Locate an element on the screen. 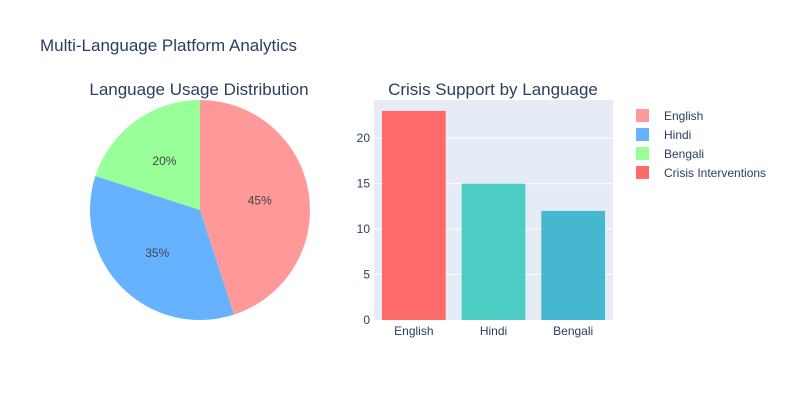 Image resolution: width=800 pixels, height=400 pixels. pie-label-english: 45% is located at coordinates (260, 201).